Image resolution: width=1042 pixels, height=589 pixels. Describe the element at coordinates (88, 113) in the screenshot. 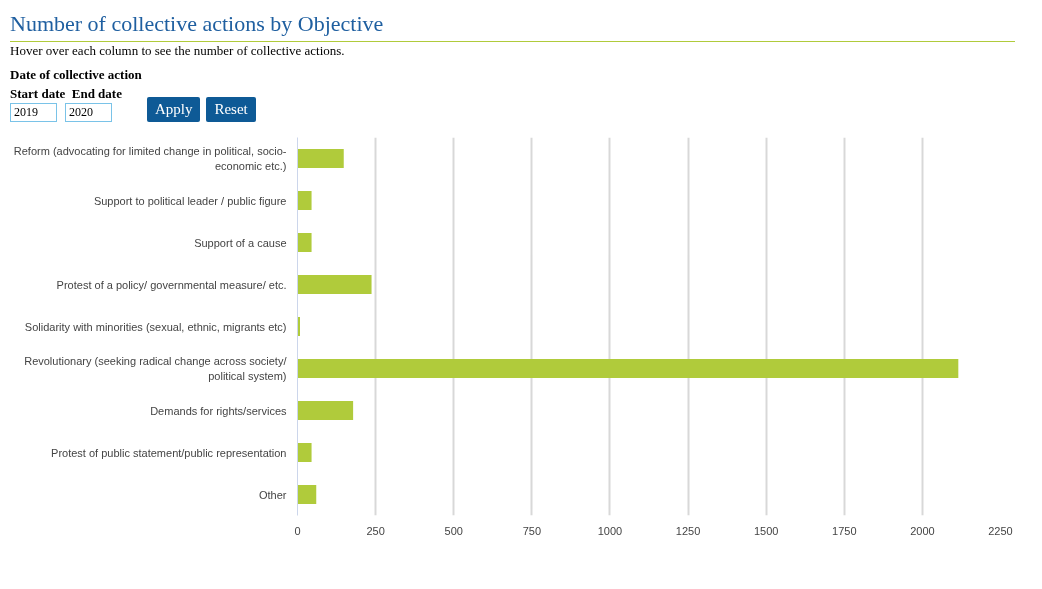

I see `text: 2020` at that location.